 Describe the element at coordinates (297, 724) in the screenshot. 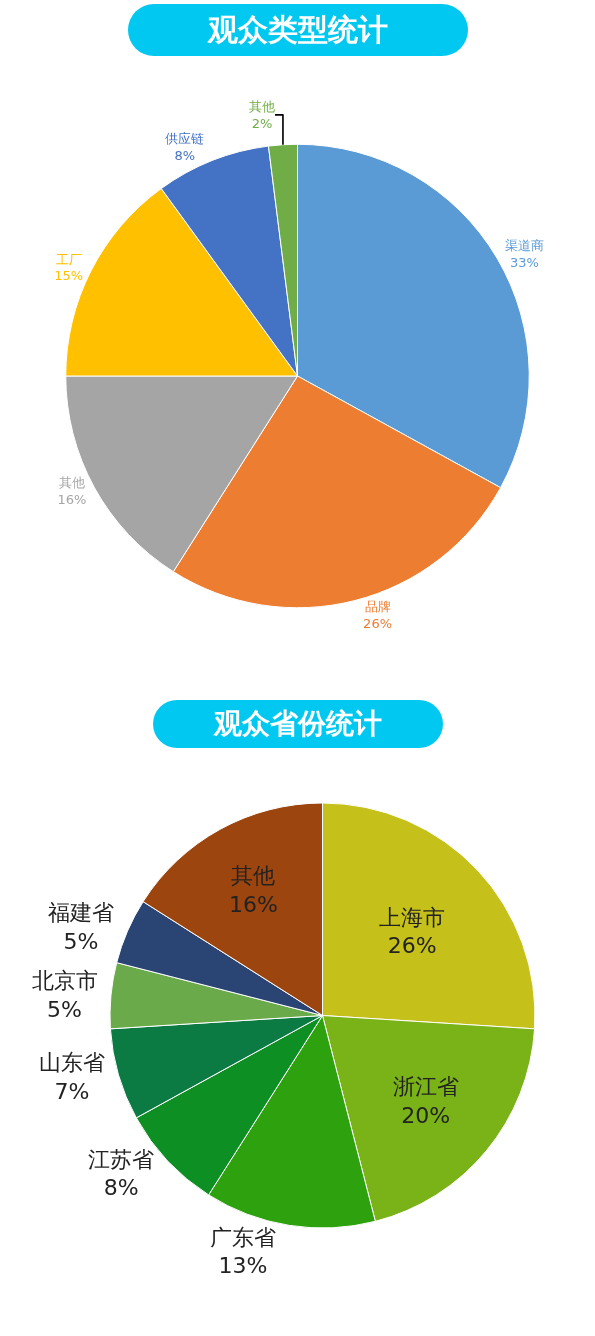

I see `chart-title: 观众省份统计` at that location.